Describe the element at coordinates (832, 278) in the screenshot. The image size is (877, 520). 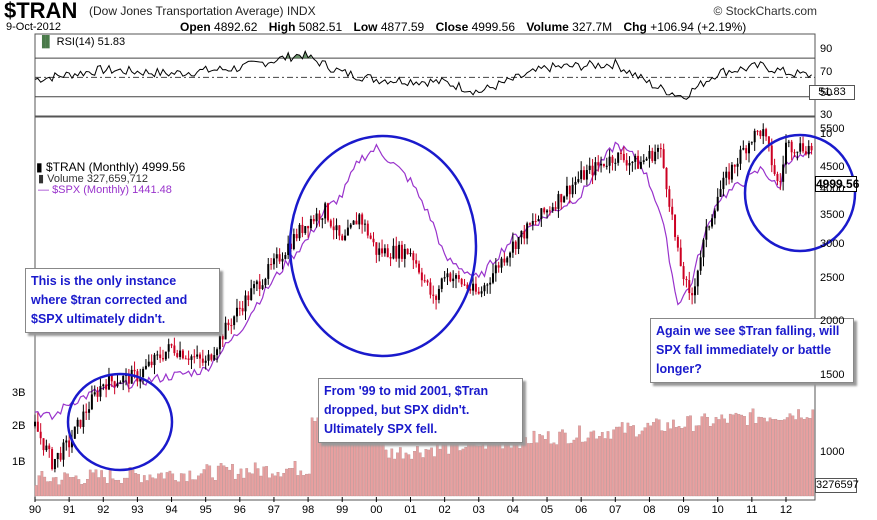
I see `price-tick-label: 2500` at that location.